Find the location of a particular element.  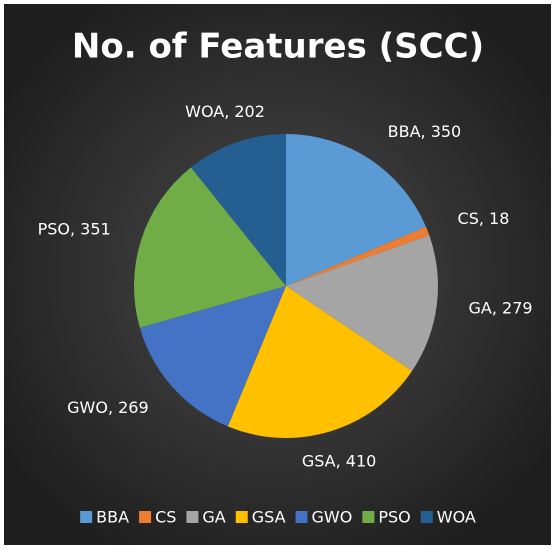

data-label: GSA, 410 is located at coordinates (339, 461).